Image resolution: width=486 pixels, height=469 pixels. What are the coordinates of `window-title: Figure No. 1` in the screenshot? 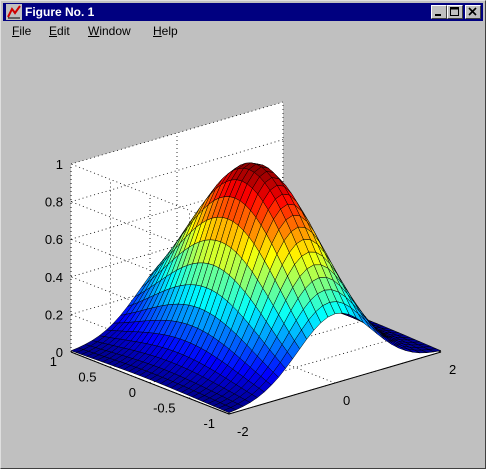 It's located at (60, 12).